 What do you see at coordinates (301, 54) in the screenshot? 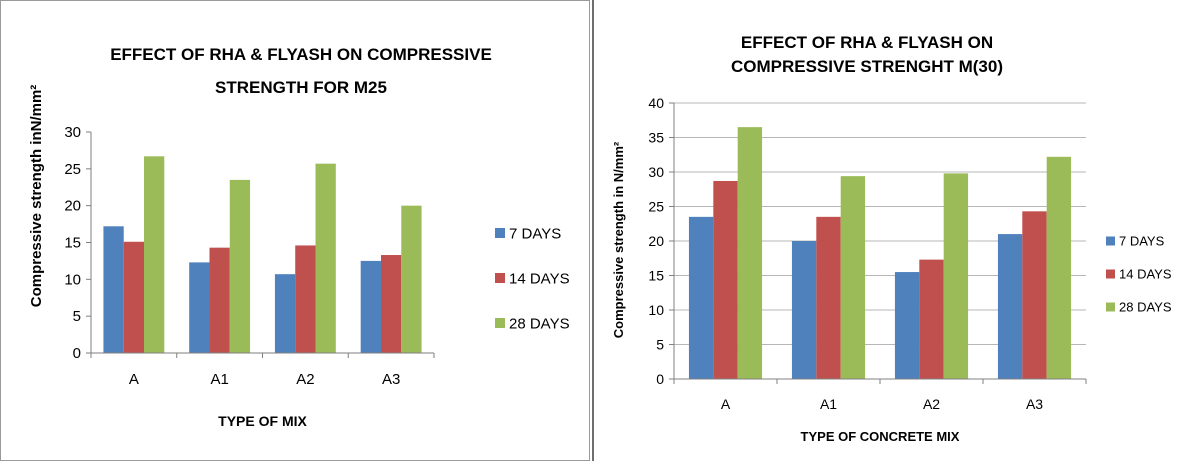
I see `chart-title-line: EFFECT OF RHA & FLYASH ON COMPRESSIVE` at bounding box center [301, 54].